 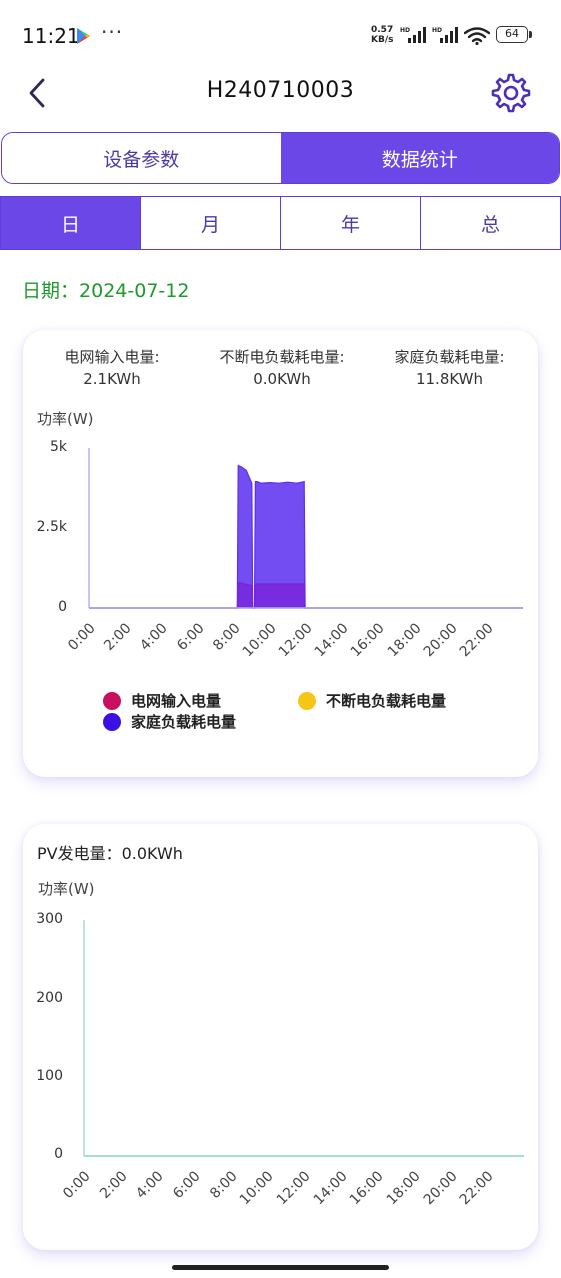 What do you see at coordinates (112, 357) in the screenshot?
I see `stat-label: 电网输入电量:` at bounding box center [112, 357].